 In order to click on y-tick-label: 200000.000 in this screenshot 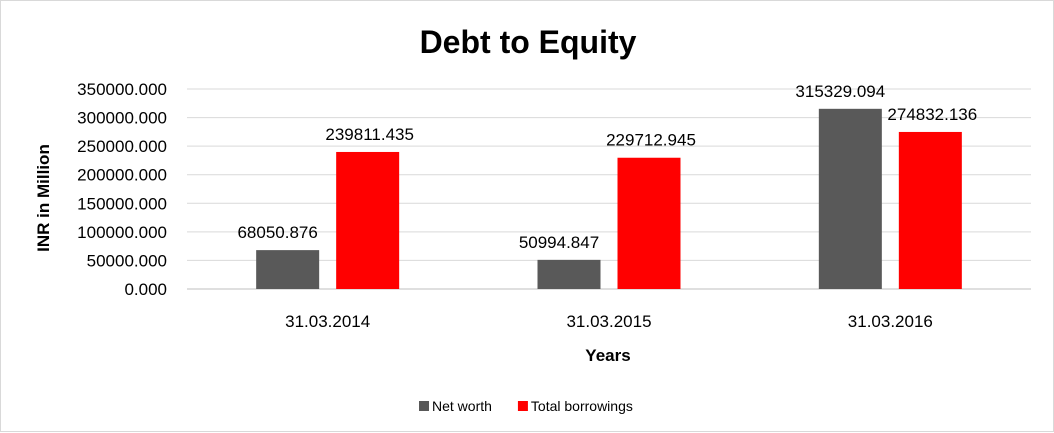, I will do `click(122, 175)`.